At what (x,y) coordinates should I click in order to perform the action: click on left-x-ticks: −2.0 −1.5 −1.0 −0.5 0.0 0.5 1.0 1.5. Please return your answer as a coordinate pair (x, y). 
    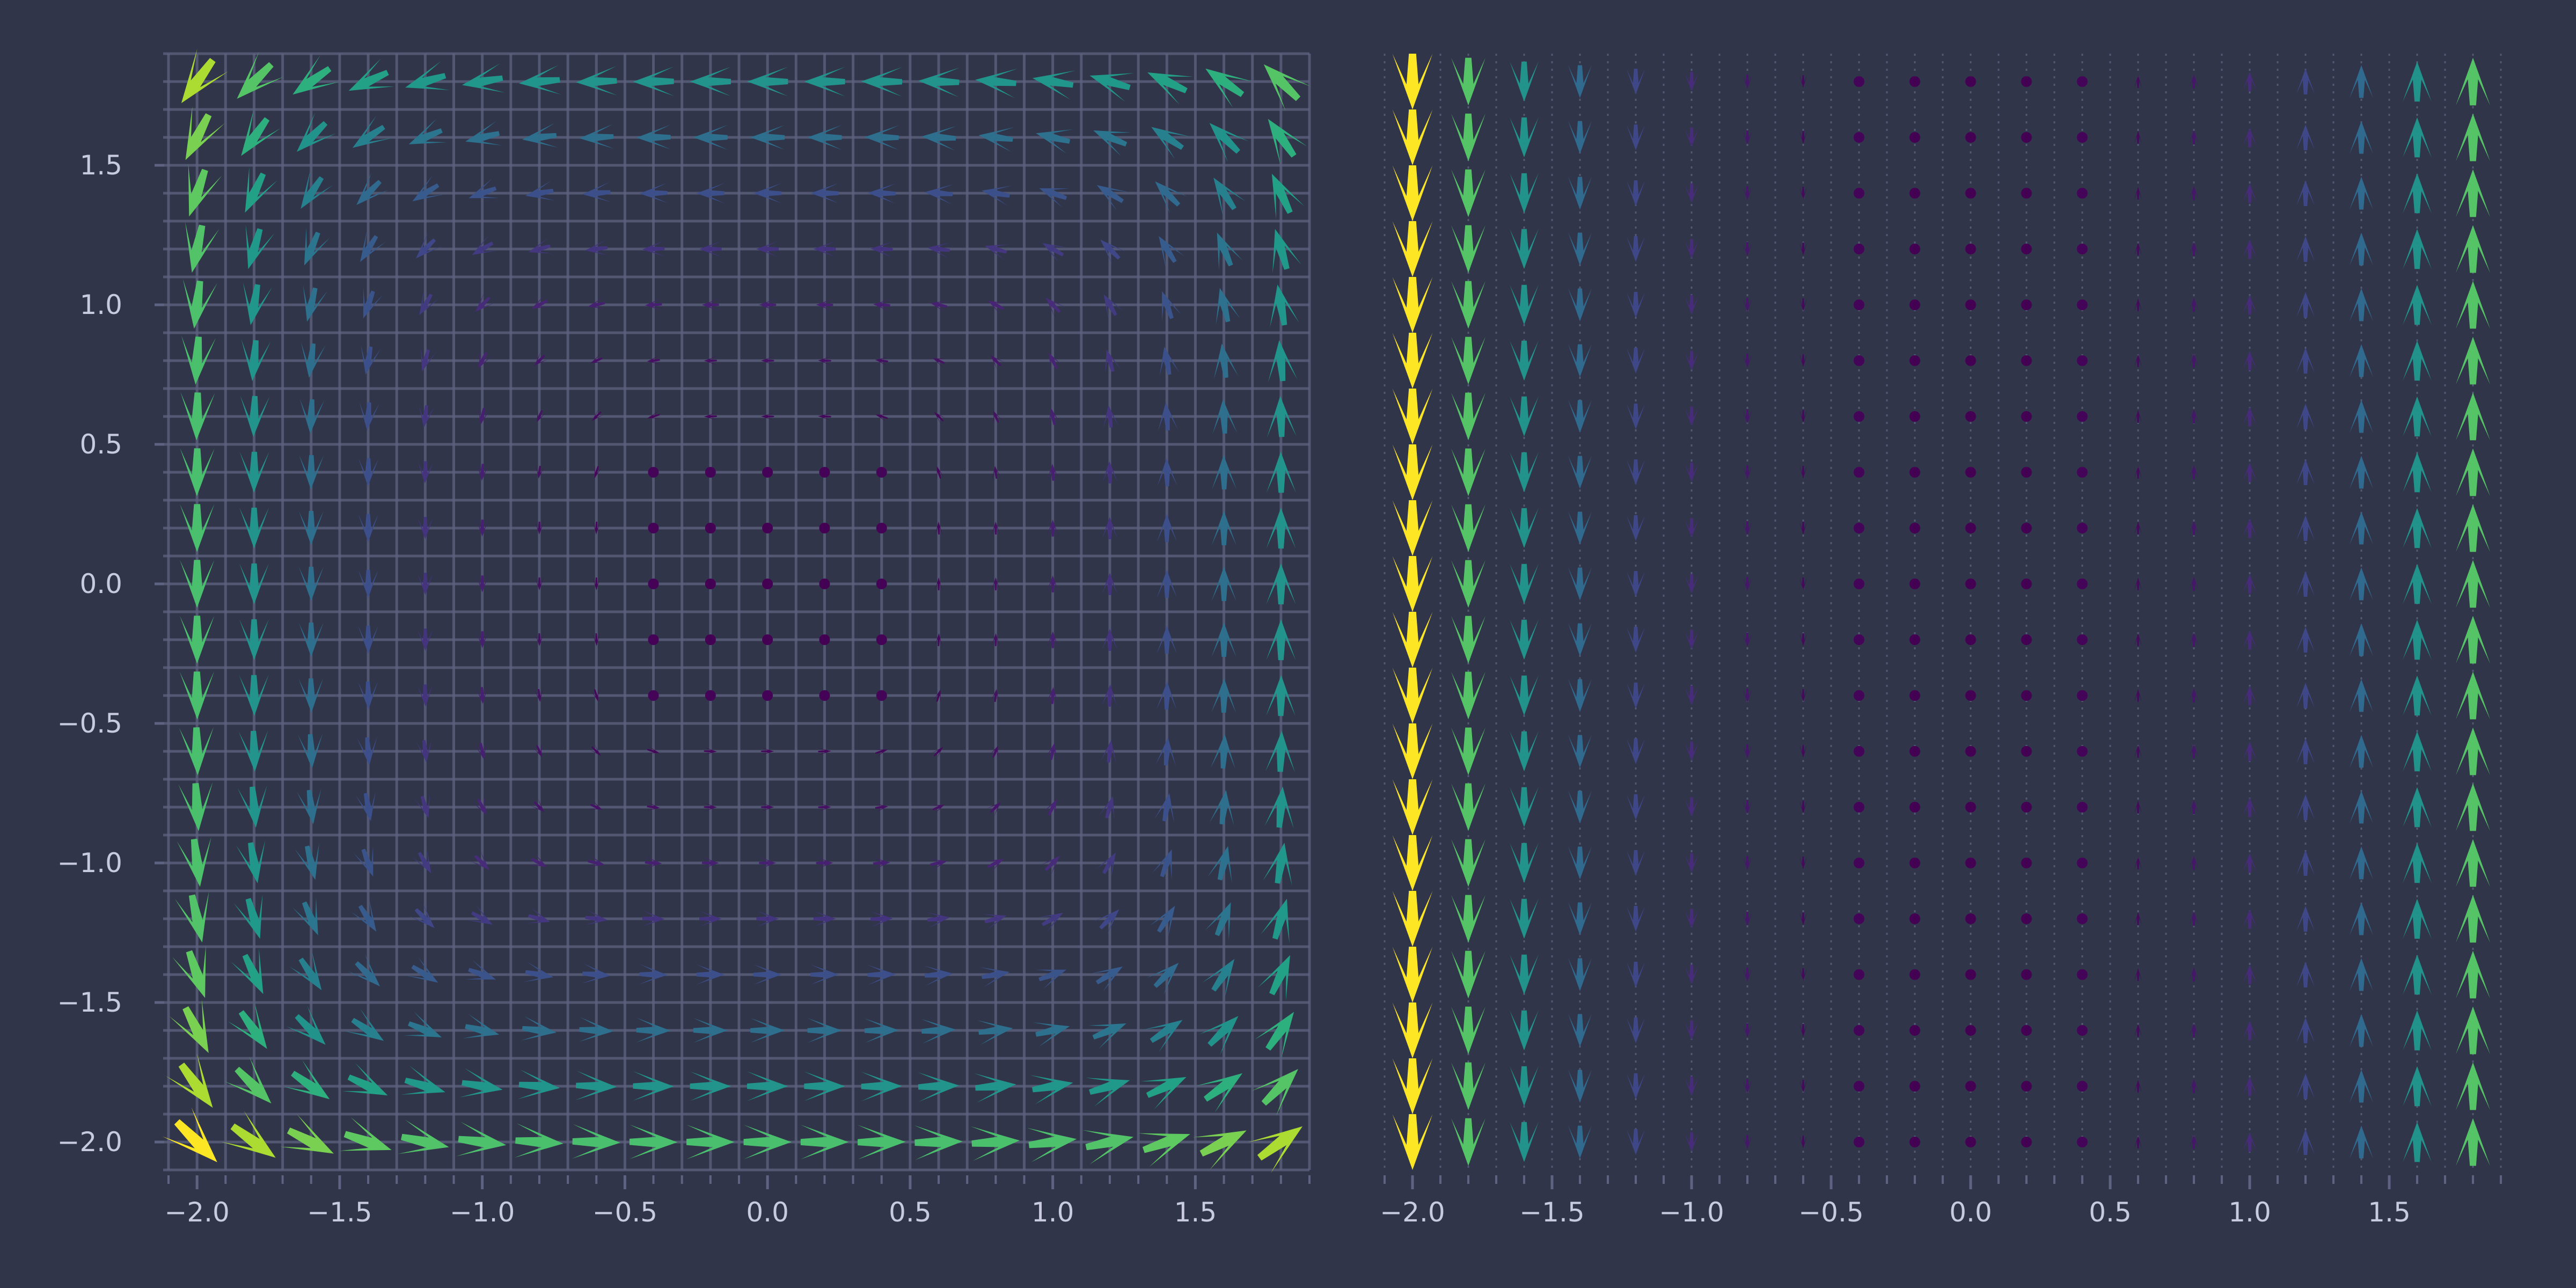
    Looking at the image, I should click on (737, 1201).